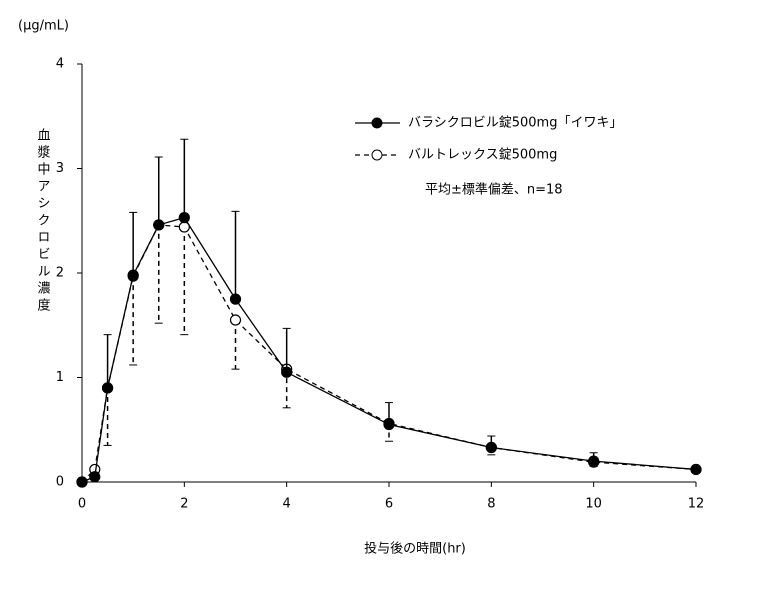  Describe the element at coordinates (43, 26) in the screenshot. I see `unit-label: (μg/mL)` at that location.